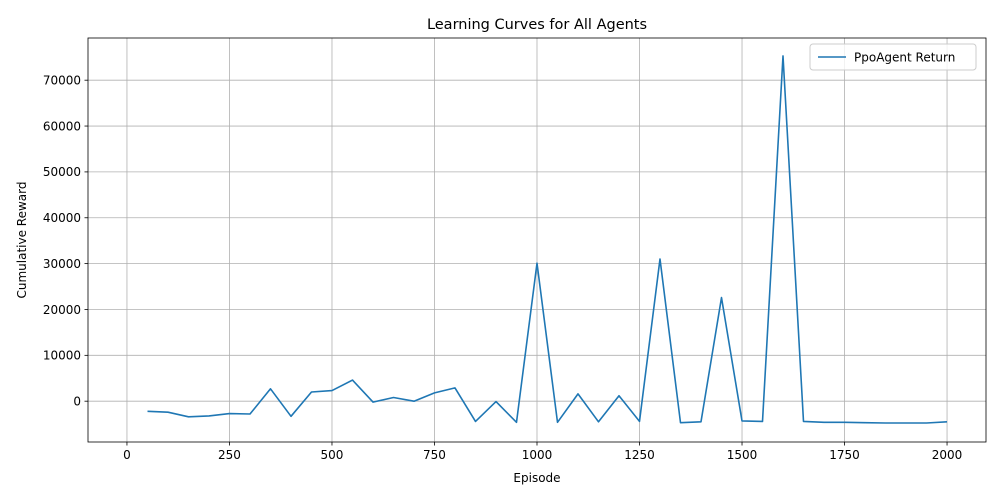 This screenshot has width=1000, height=500. Describe the element at coordinates (77, 401) in the screenshot. I see `y-tick-label: 0` at that location.